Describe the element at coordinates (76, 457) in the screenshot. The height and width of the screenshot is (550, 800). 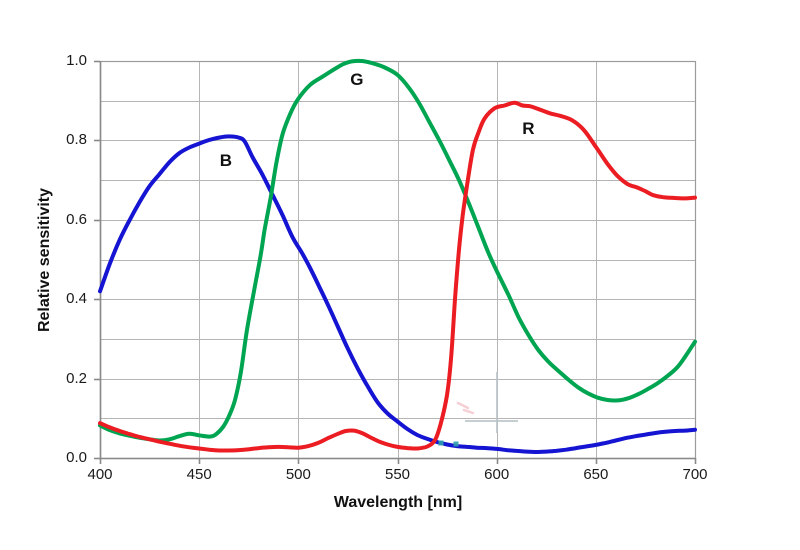
I see `y-tick-label: 0.0` at that location.